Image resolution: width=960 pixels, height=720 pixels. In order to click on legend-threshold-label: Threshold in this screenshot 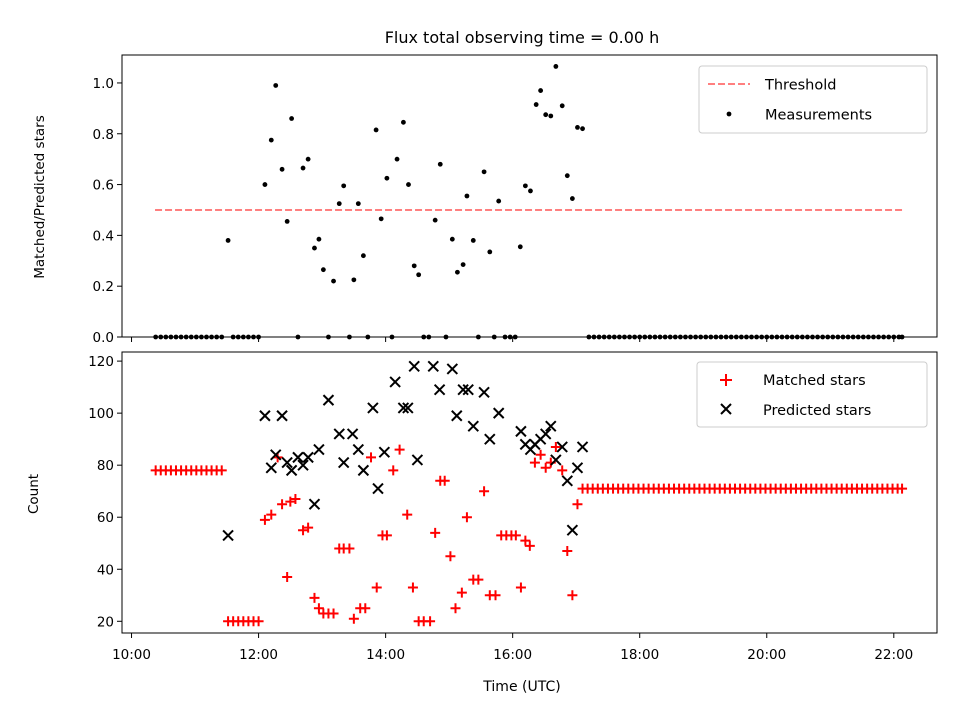, I will do `click(800, 86)`.